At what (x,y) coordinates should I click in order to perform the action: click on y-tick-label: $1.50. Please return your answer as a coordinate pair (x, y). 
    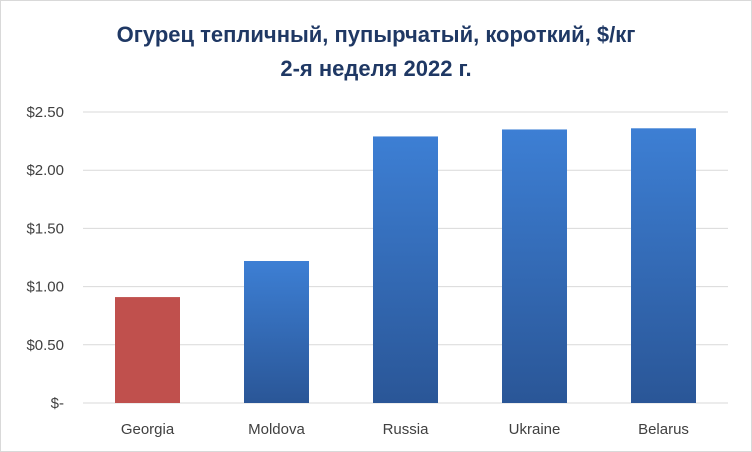
    Looking at the image, I should click on (45, 228).